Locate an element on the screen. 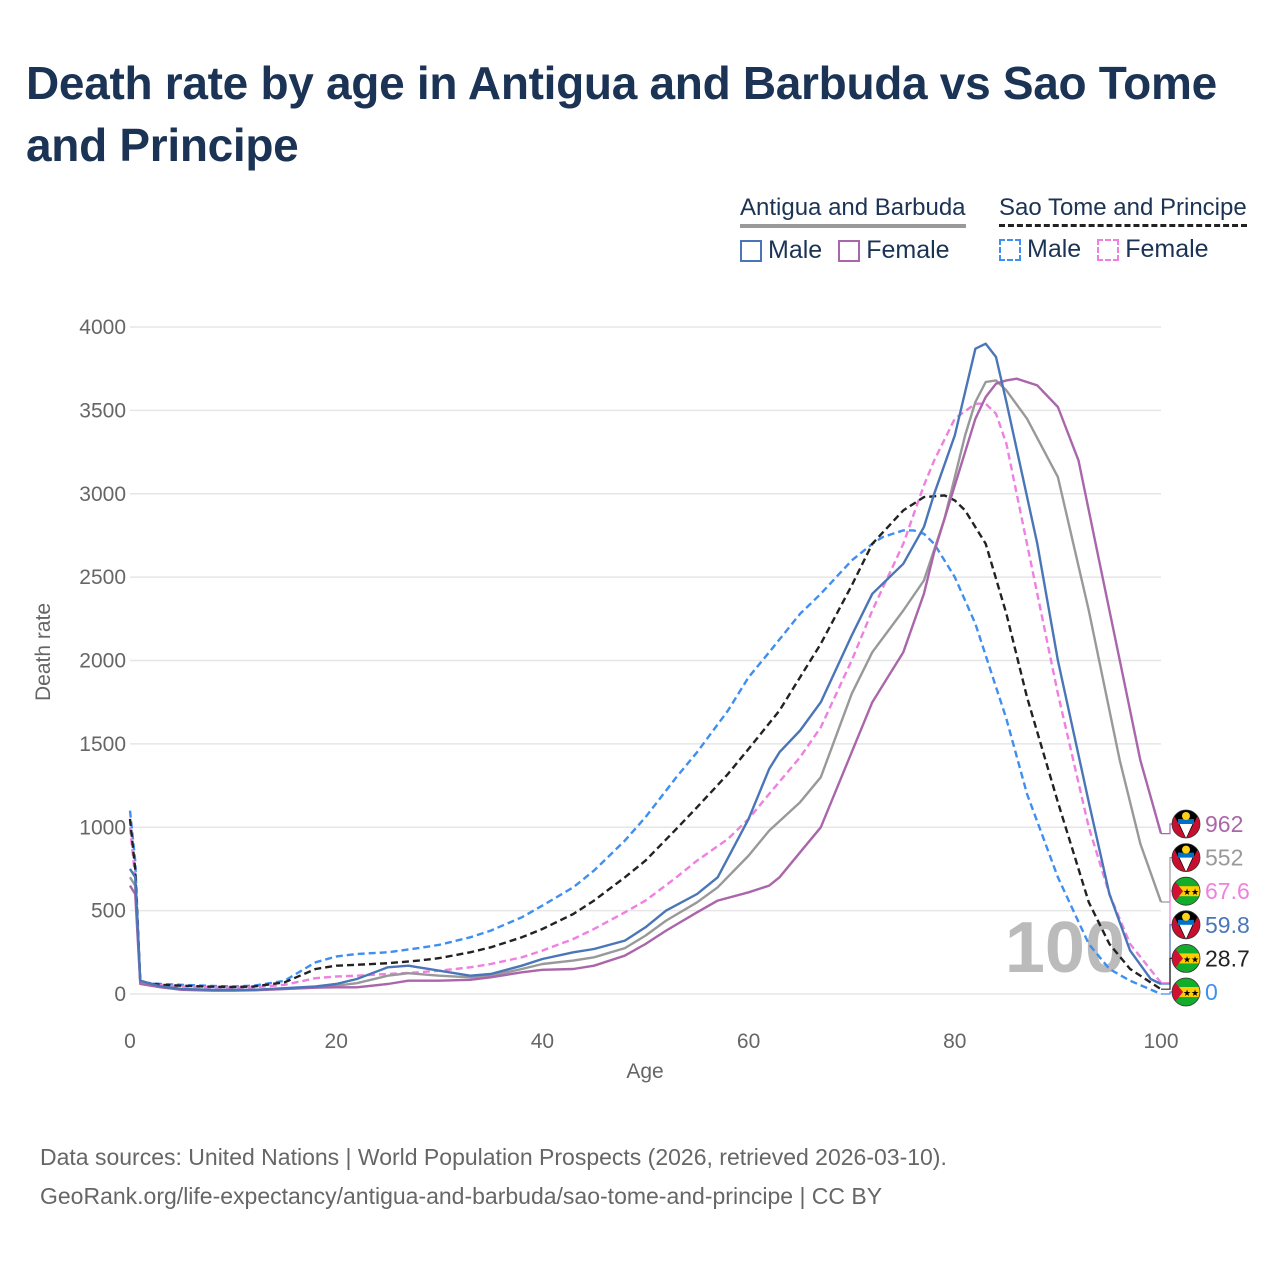  y-axis-label: Death rate is located at coordinates (43, 652).